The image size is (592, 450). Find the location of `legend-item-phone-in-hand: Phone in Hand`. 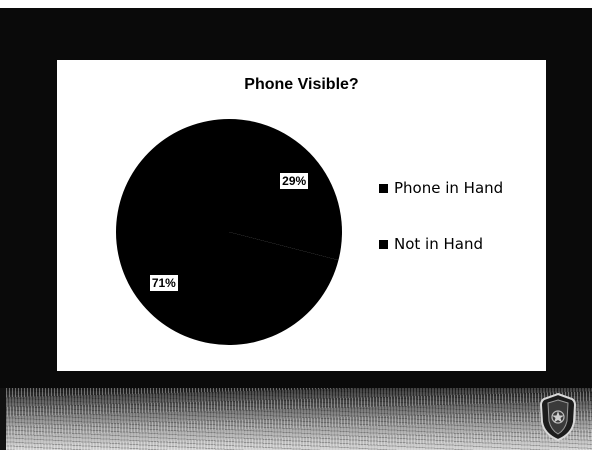

legend-item-phone-in-hand: Phone in Hand is located at coordinates (441, 188).